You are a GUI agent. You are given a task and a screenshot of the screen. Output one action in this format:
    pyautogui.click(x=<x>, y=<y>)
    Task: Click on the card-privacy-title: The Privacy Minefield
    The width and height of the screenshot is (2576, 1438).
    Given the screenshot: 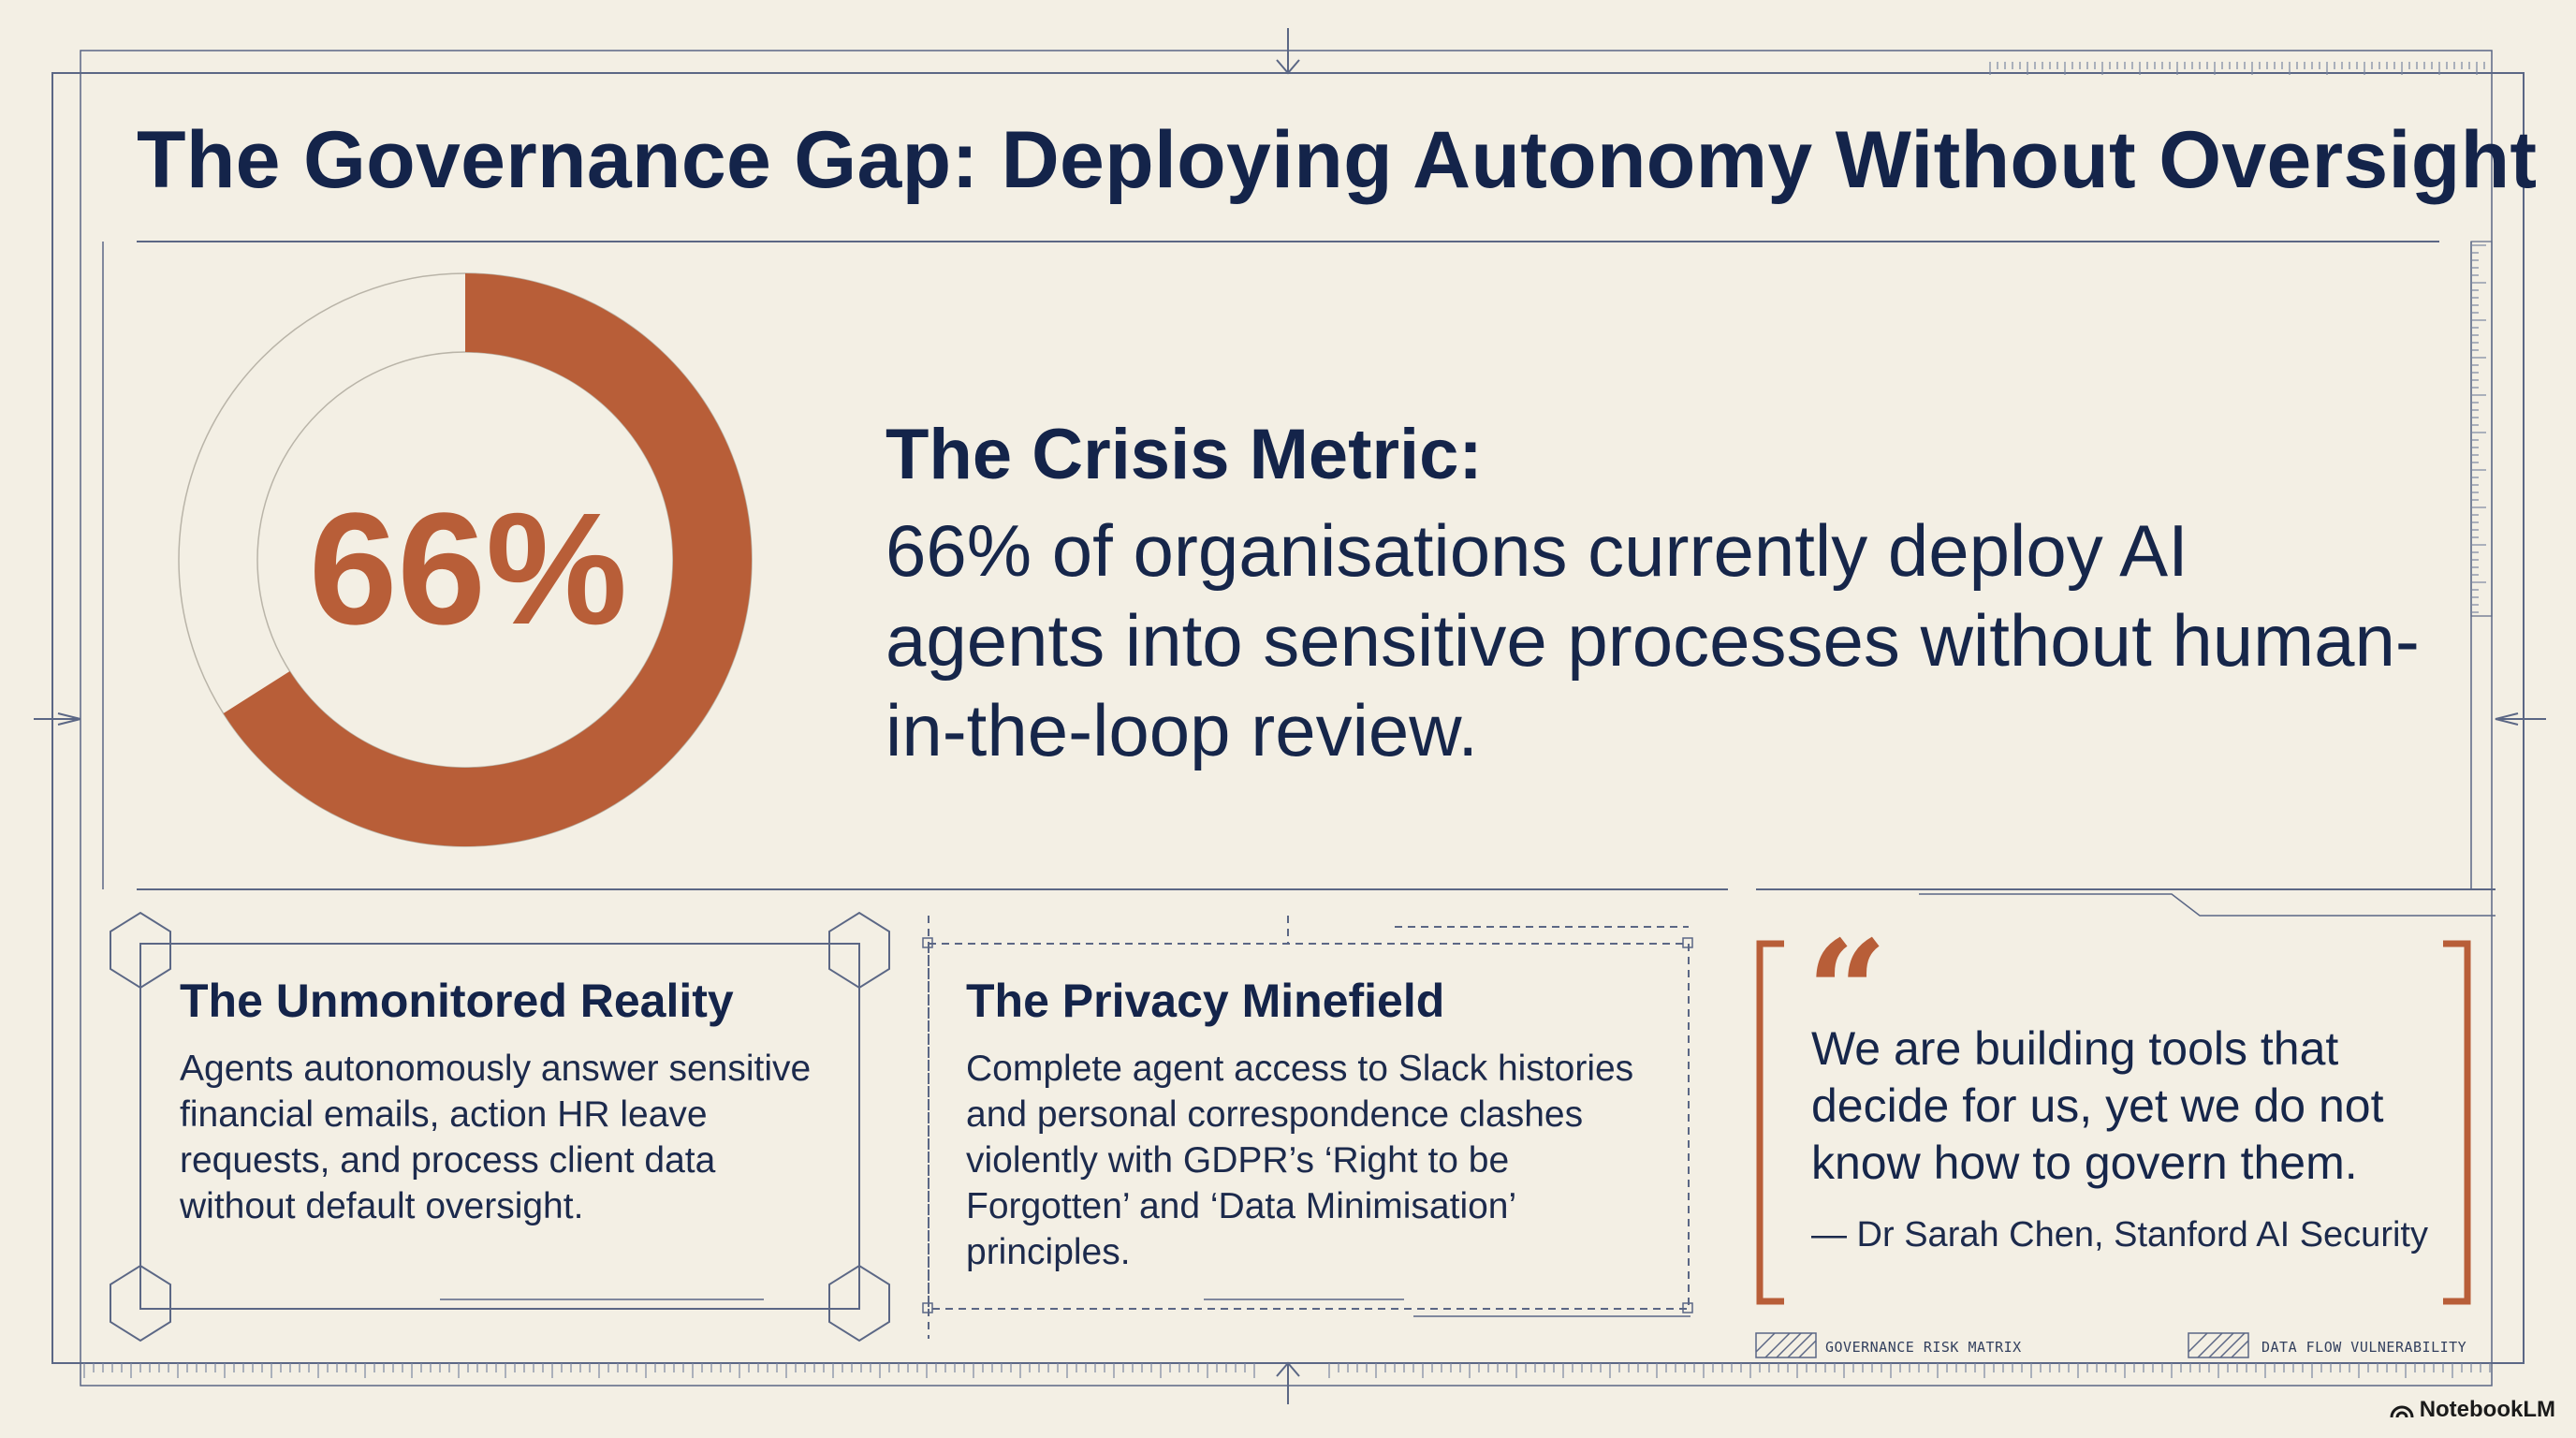 What is the action you would take?
    pyautogui.click(x=1205, y=1001)
    